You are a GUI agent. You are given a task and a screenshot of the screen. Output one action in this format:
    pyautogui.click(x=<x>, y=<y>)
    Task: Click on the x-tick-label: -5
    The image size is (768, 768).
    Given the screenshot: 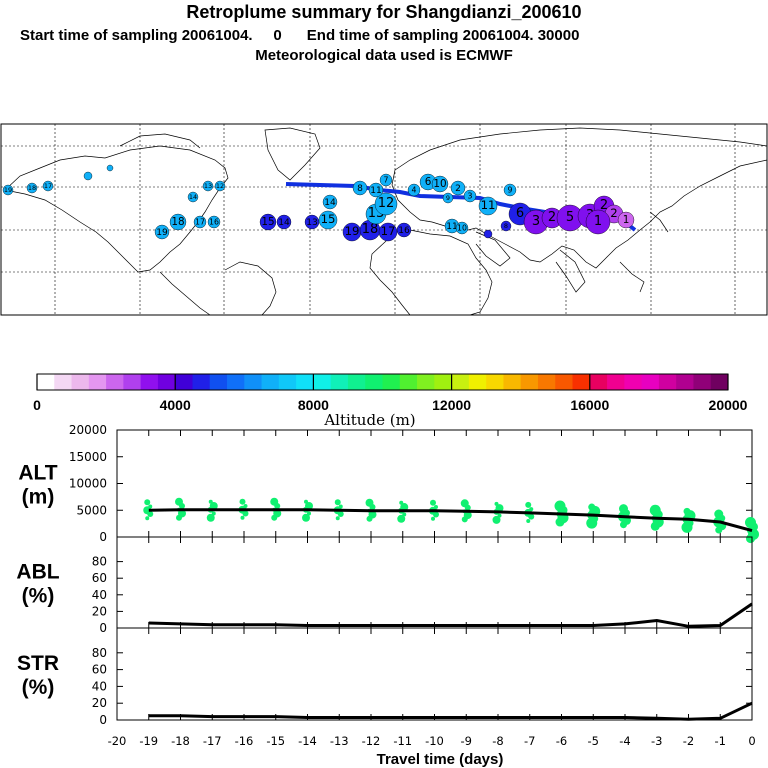 What is the action you would take?
    pyautogui.click(x=593, y=741)
    